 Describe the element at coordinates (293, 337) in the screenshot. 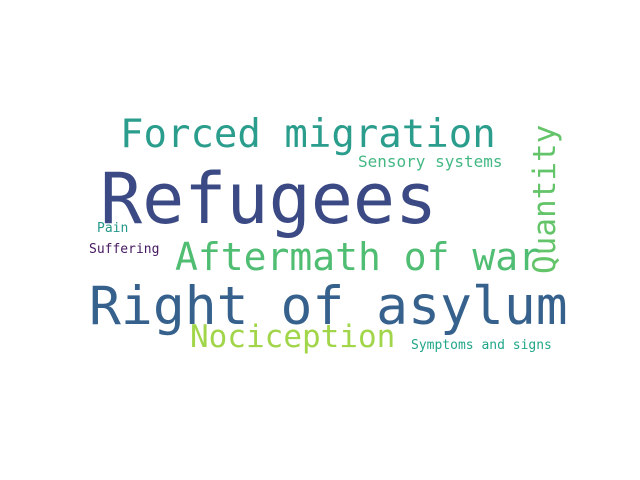

I see `word-nociception: Nociception` at that location.